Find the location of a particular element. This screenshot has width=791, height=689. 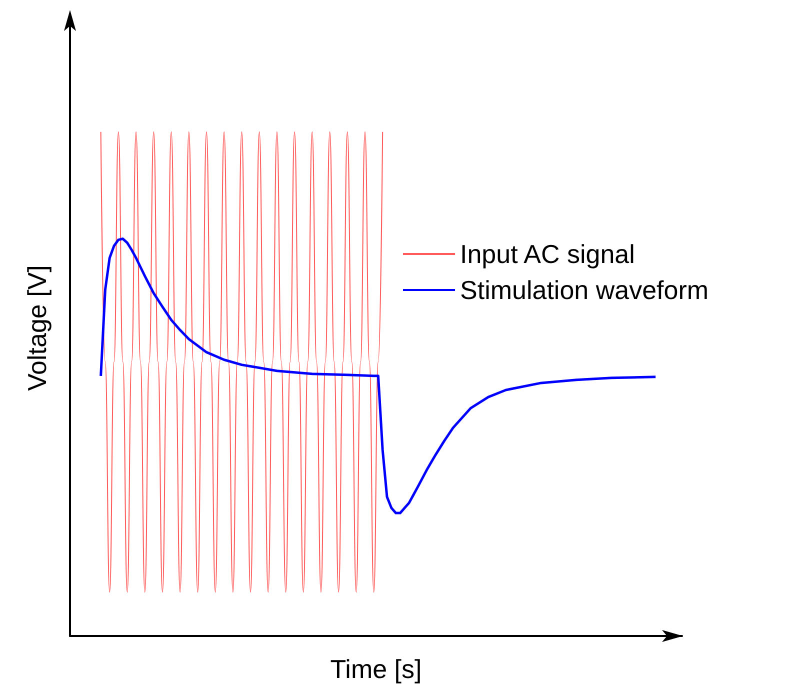

legend-label: Input AC signal is located at coordinates (547, 254).